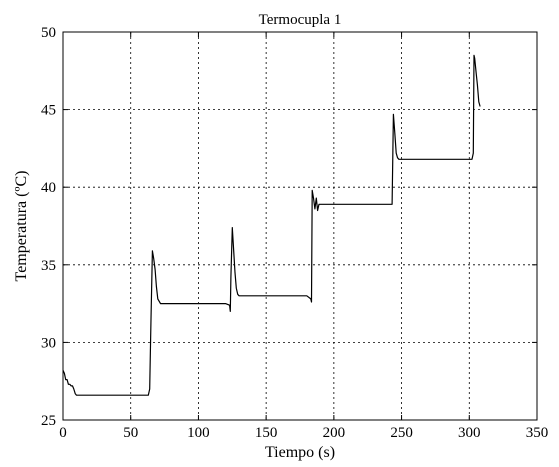 The width and height of the screenshot is (559, 467). I want to click on y-tick-label: 40, so click(48, 188).